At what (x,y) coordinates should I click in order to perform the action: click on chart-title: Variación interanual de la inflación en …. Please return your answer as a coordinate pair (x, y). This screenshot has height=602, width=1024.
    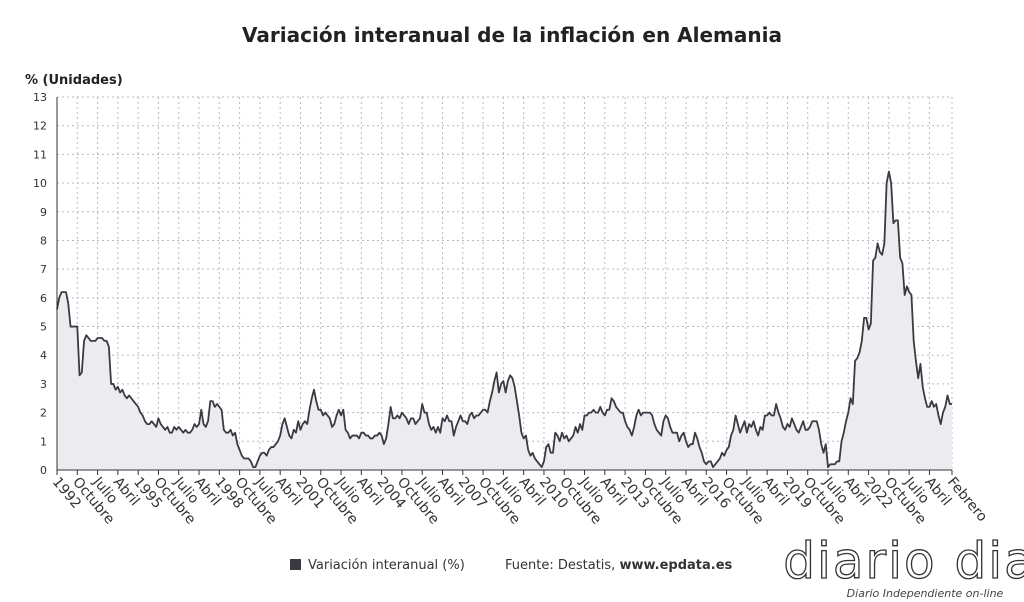
    Looking at the image, I should click on (512, 35).